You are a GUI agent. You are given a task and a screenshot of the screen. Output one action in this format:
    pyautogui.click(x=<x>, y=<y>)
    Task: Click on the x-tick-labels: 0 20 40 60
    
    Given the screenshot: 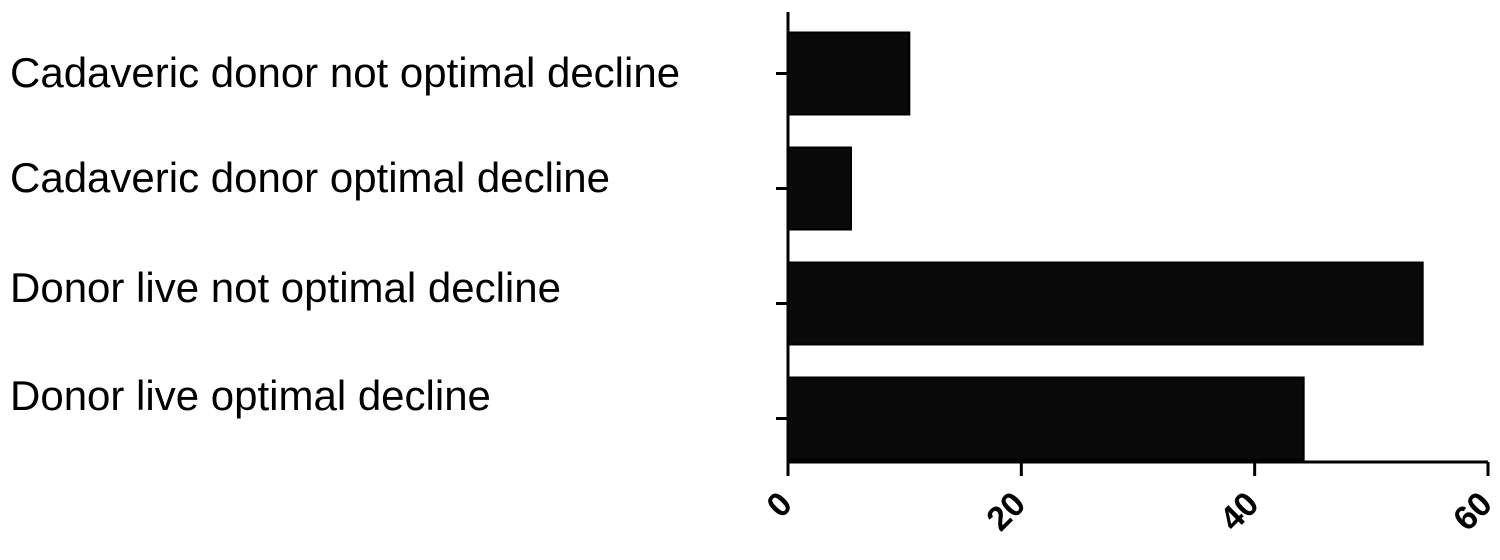 What is the action you would take?
    pyautogui.click(x=1129, y=512)
    